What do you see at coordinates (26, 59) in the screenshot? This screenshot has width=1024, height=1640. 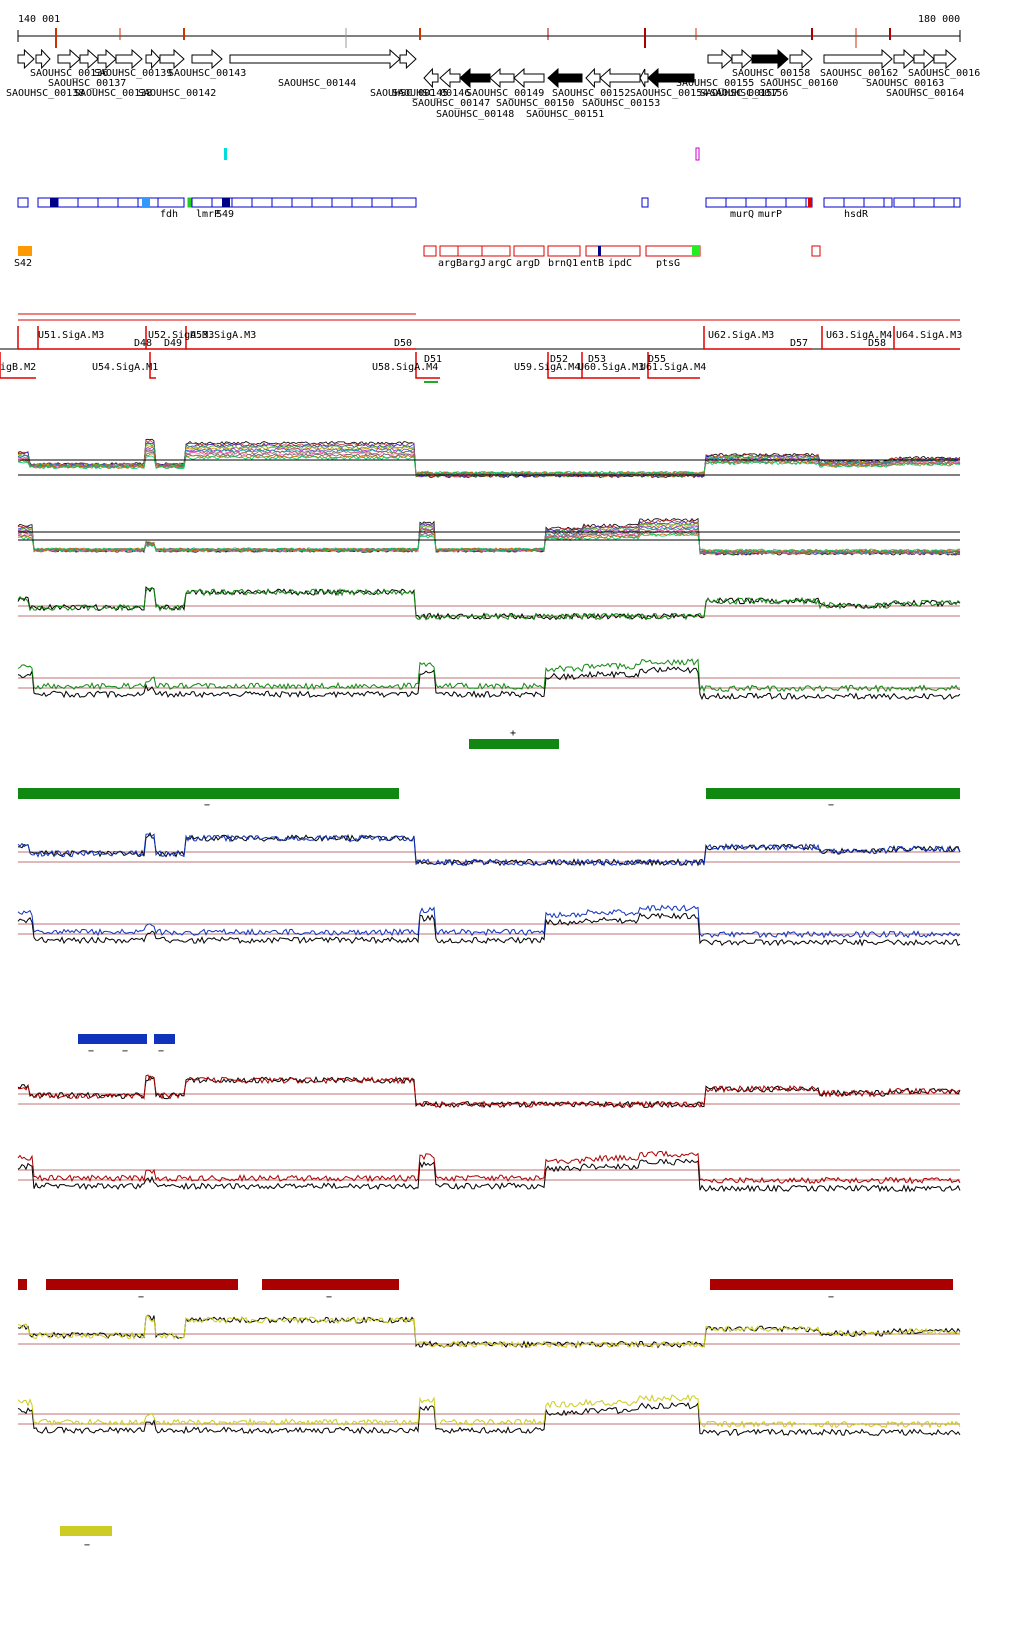 I see `gene-arrow-g134` at bounding box center [26, 59].